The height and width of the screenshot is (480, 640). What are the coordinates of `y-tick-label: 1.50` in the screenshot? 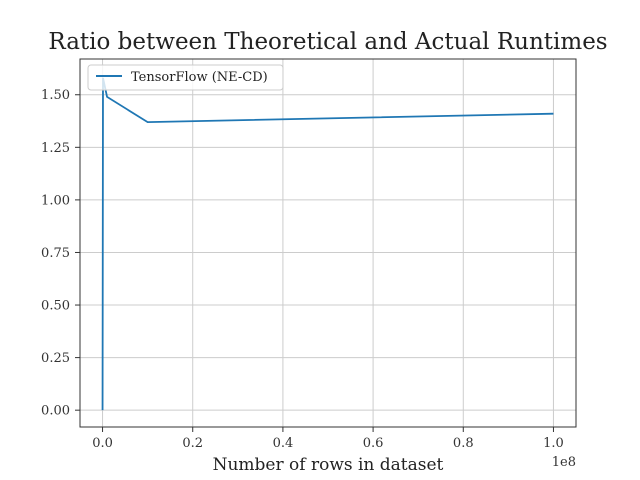 It's located at (55, 95).